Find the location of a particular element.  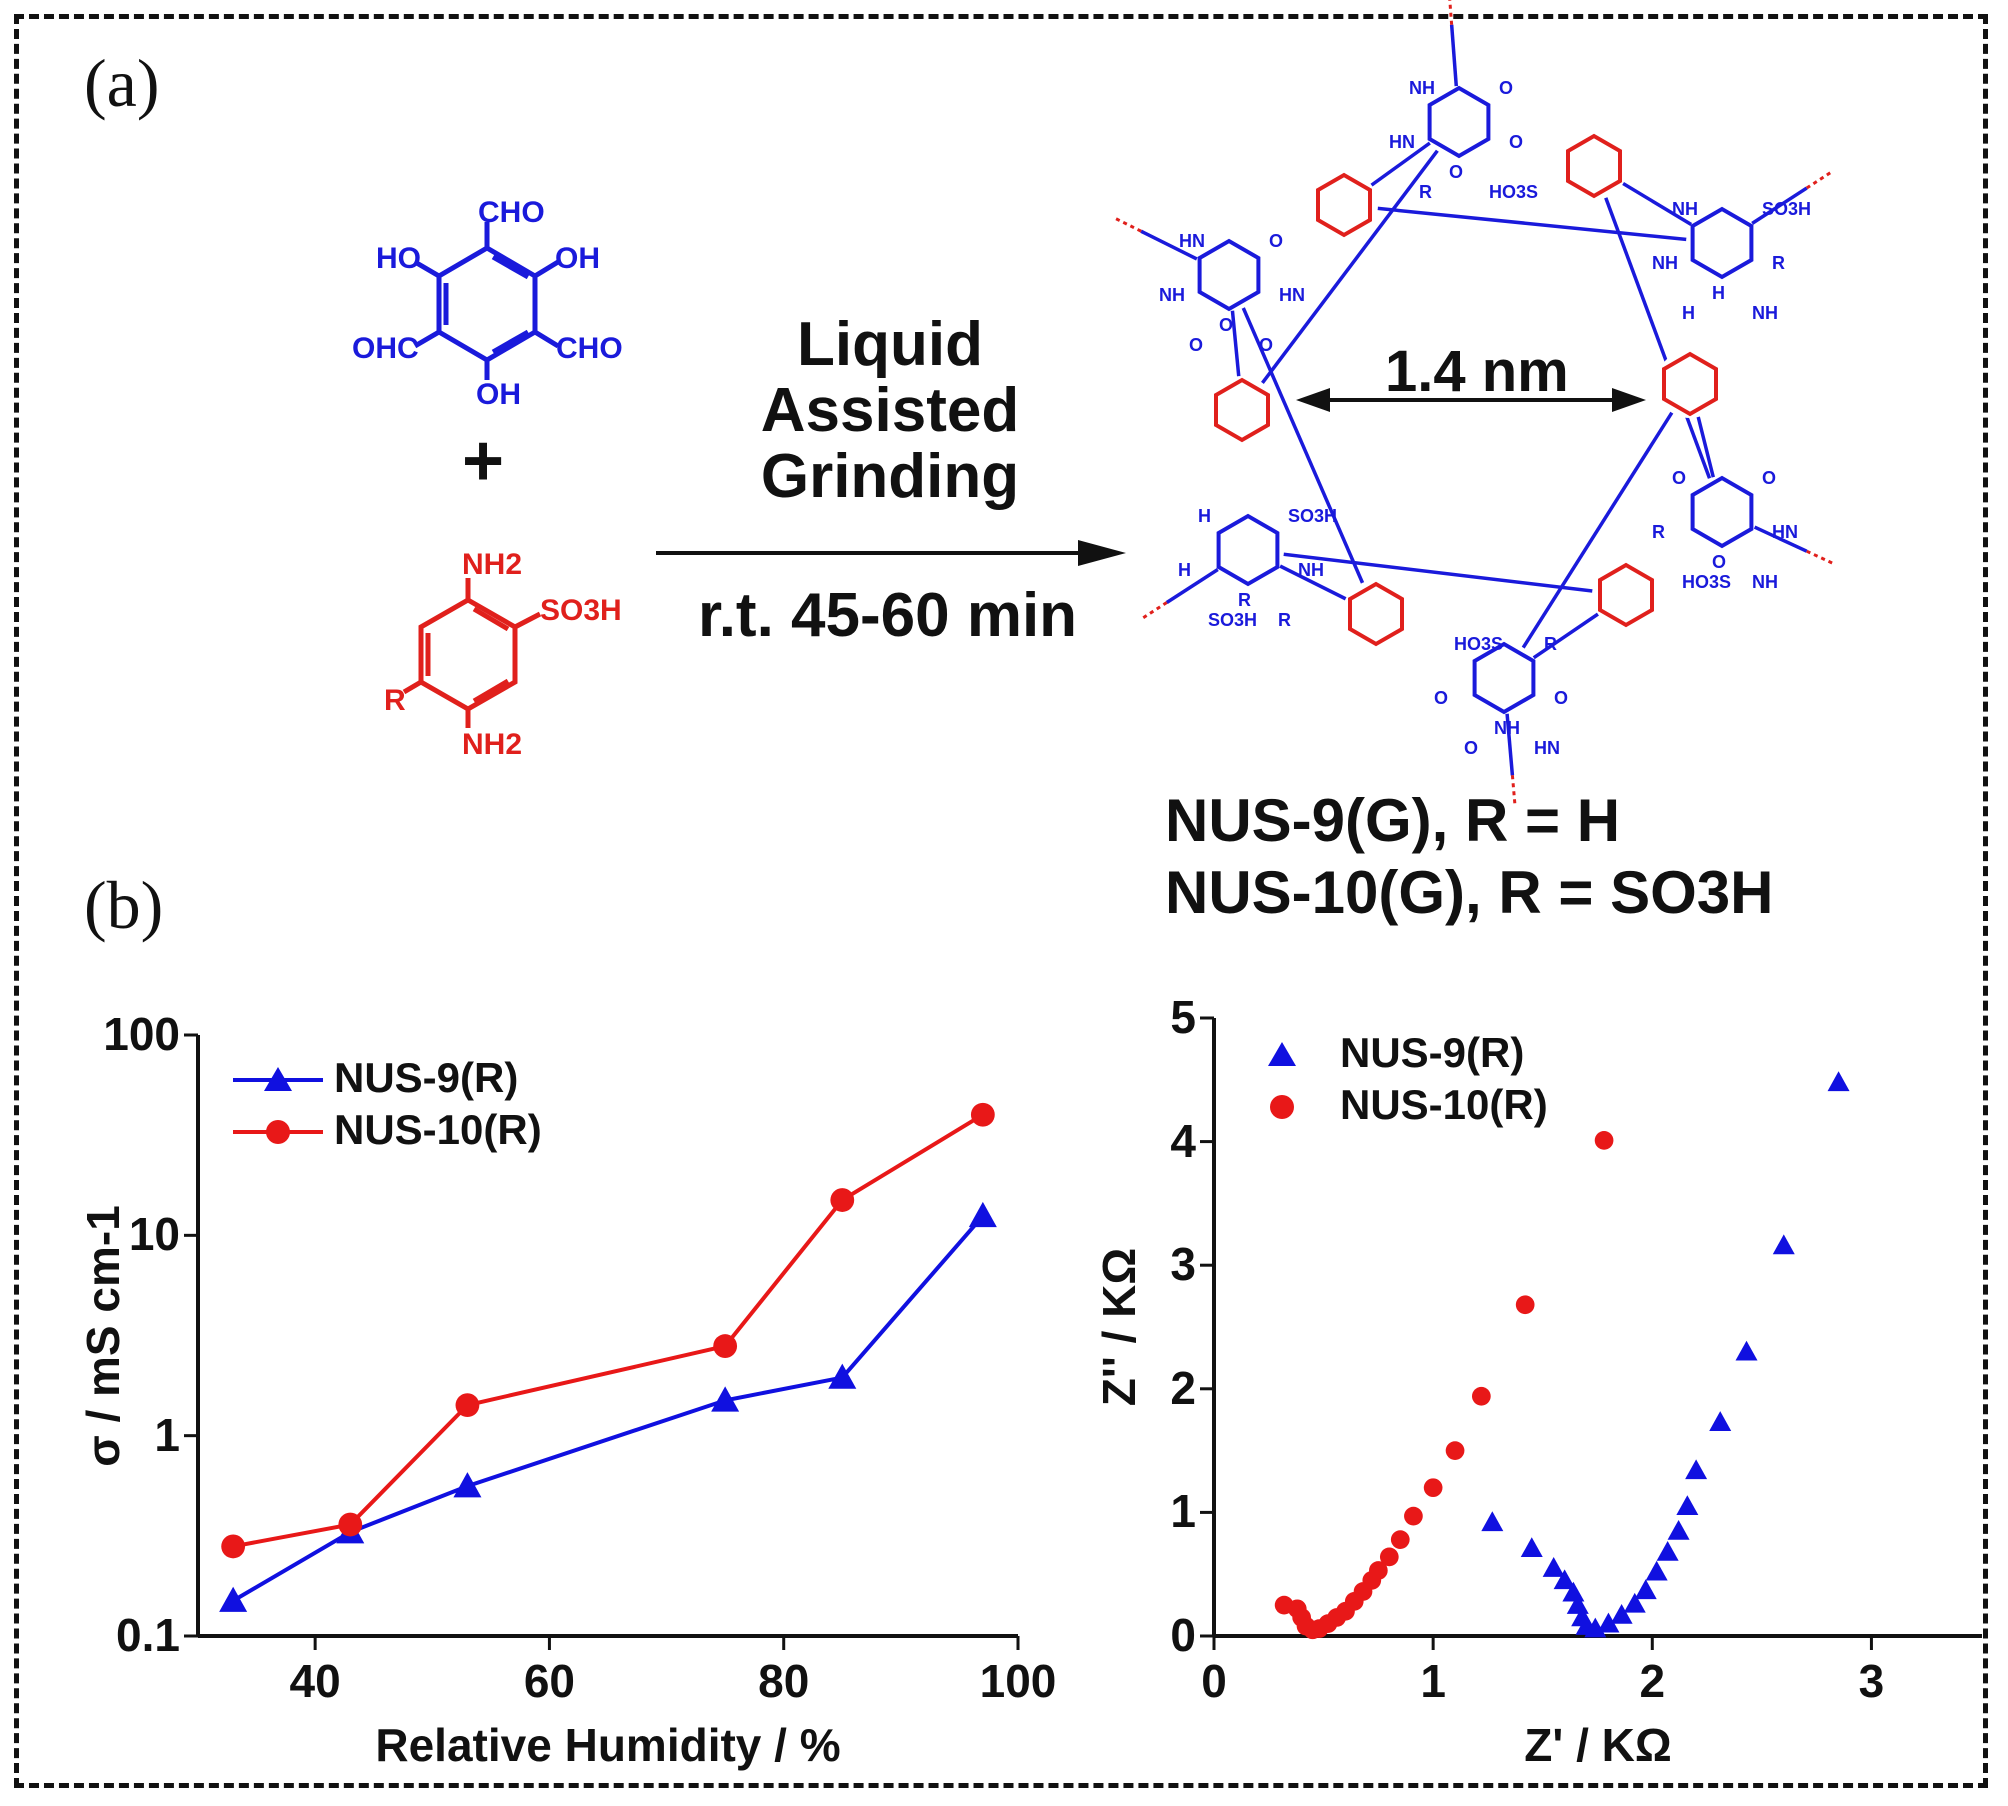

product-nus10: NUS-10(G), R = SO3H is located at coordinates (1469, 892).